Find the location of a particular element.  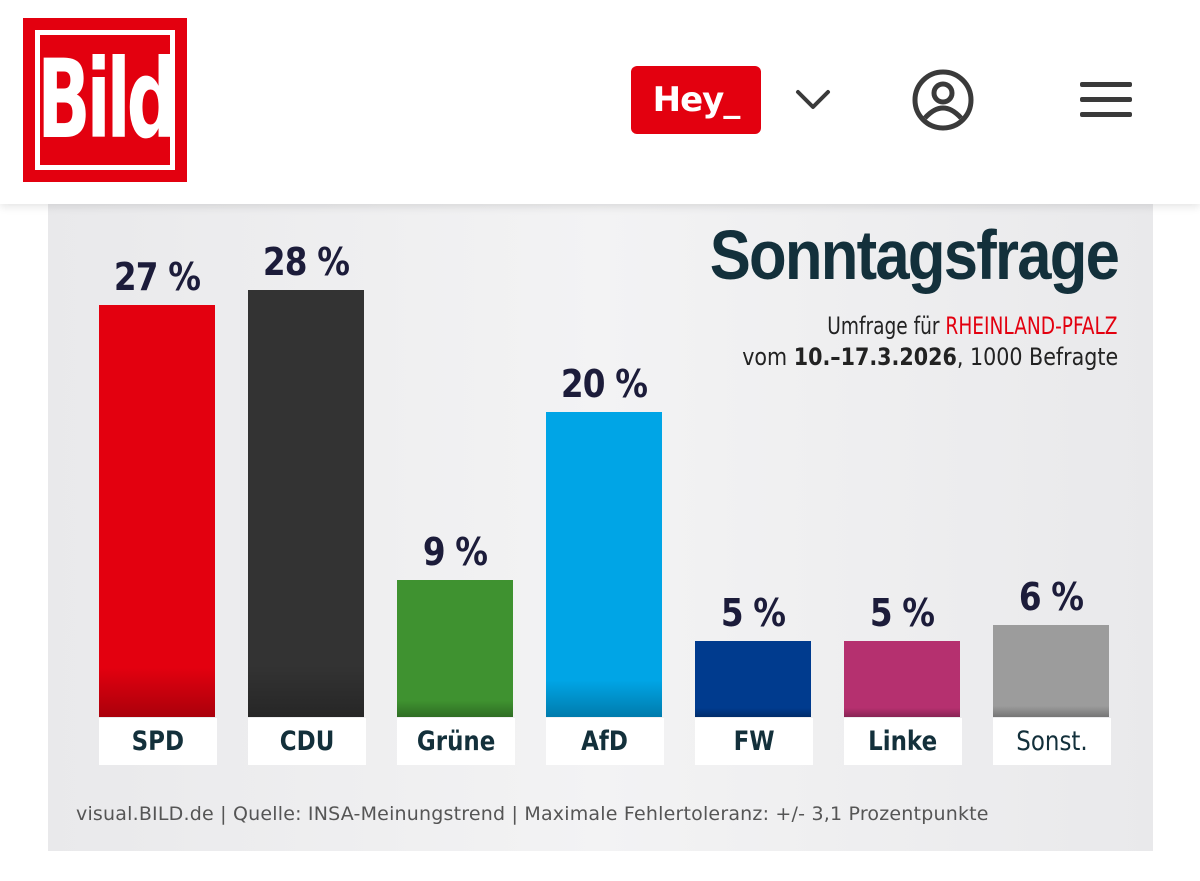

category-label: CDU is located at coordinates (307, 741).